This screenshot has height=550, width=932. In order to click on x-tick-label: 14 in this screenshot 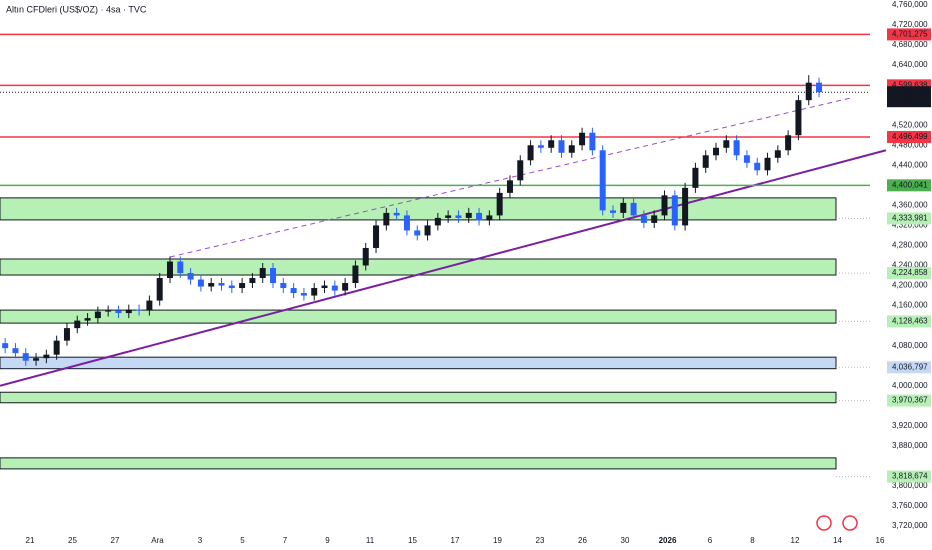, I will do `click(837, 540)`.